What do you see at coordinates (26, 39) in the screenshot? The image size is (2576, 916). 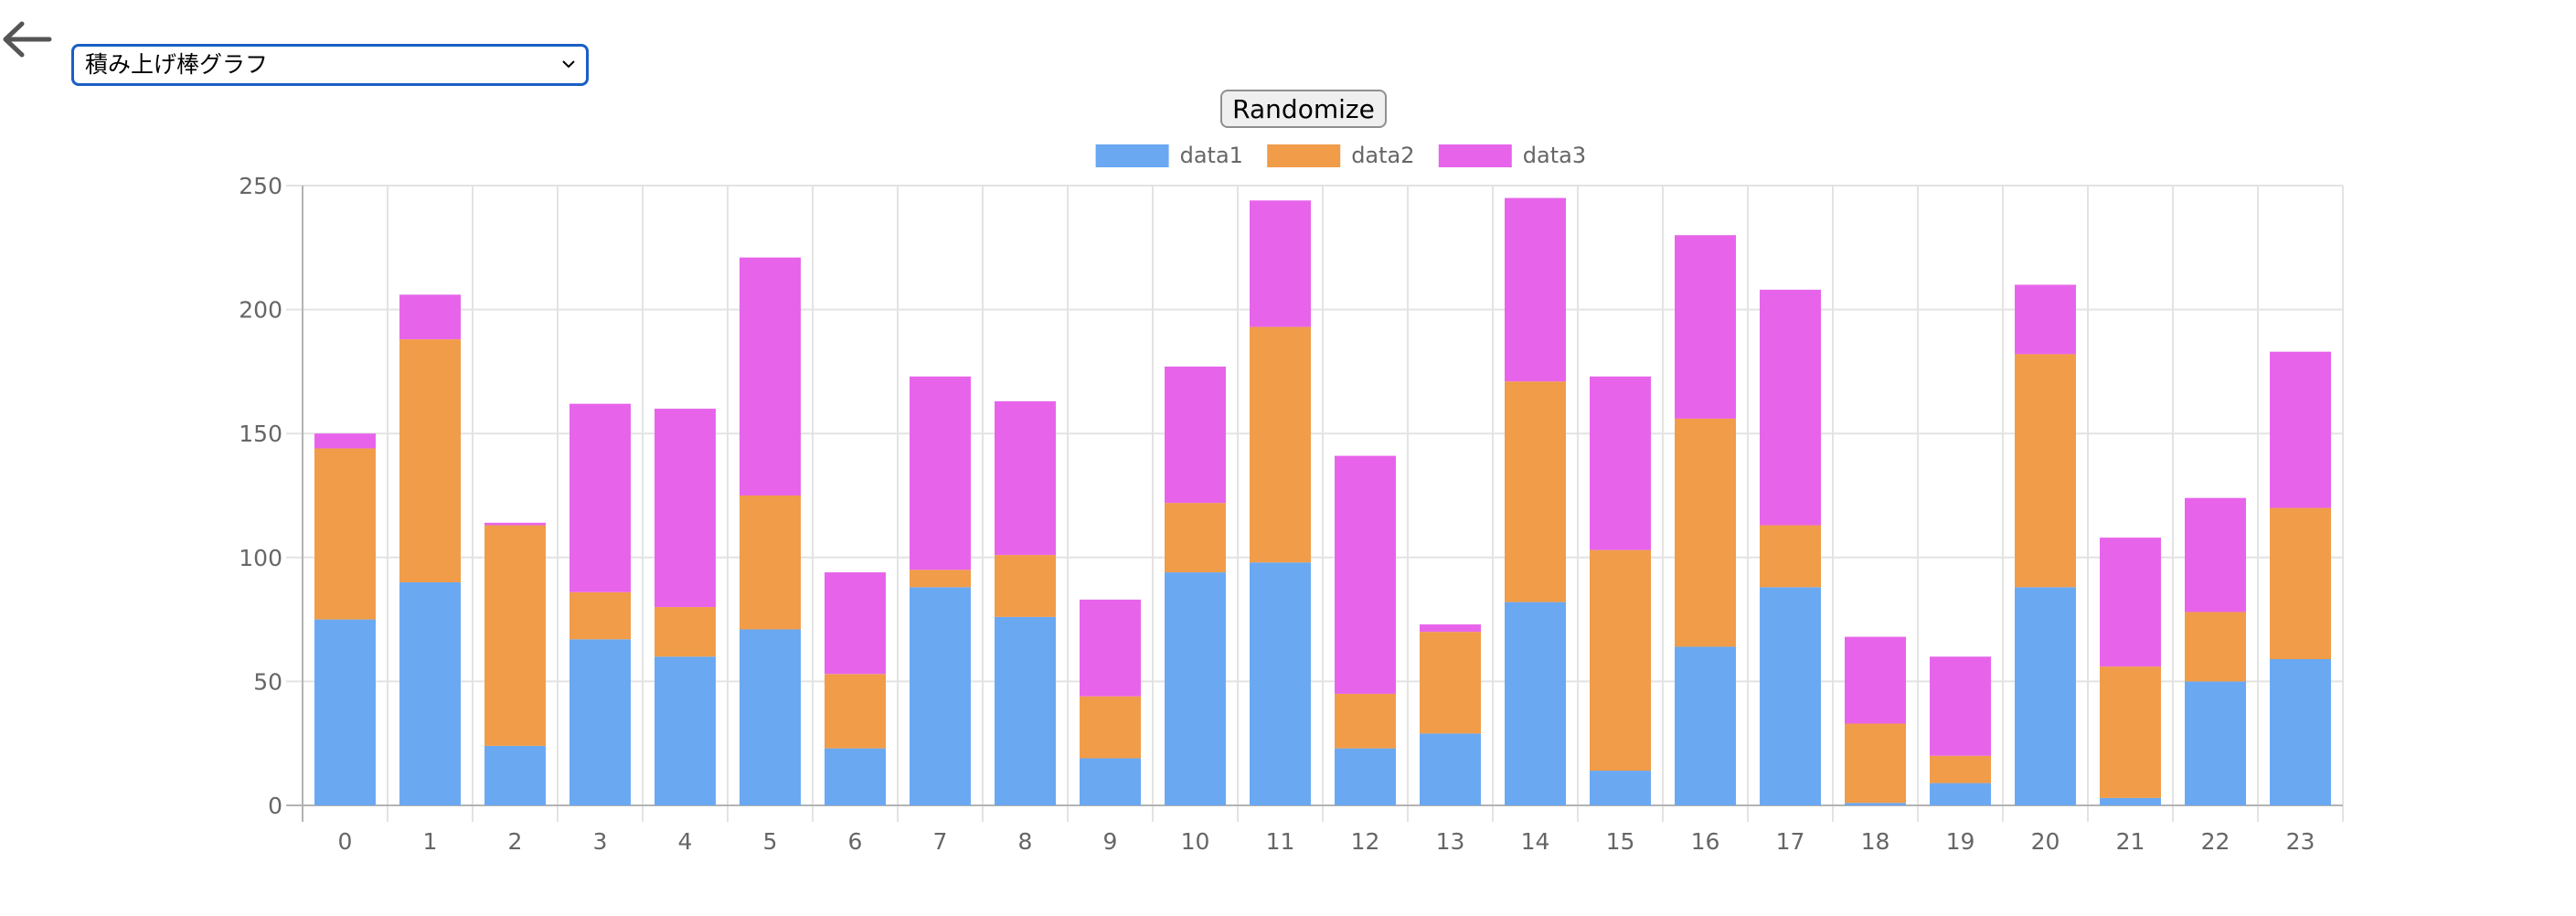 I see `arrow-left-icon` at bounding box center [26, 39].